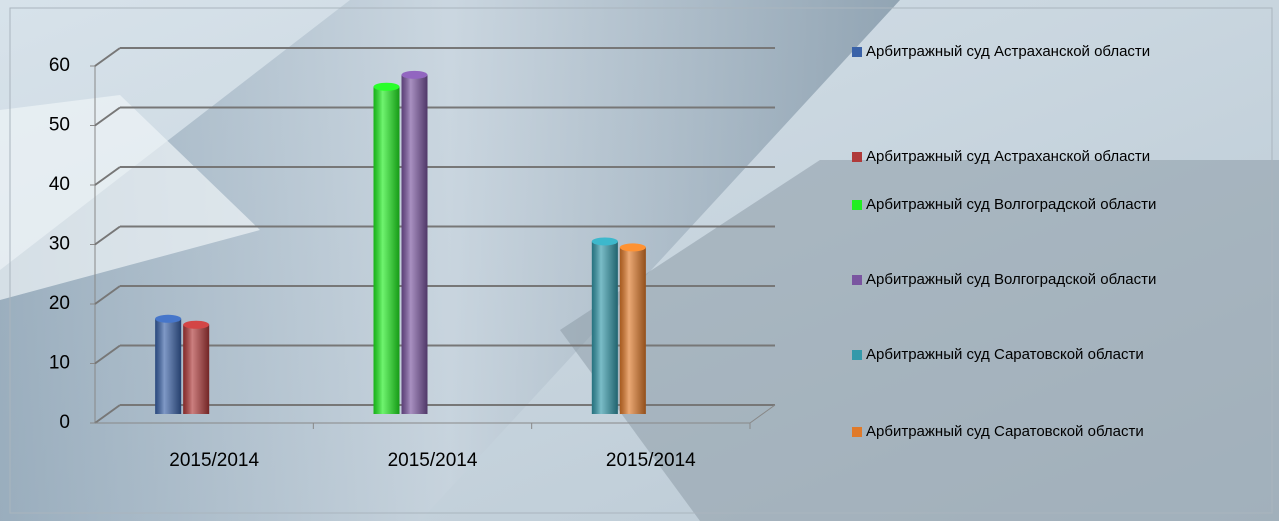  Describe the element at coordinates (130, 197) in the screenshot. I see `background-image` at that location.